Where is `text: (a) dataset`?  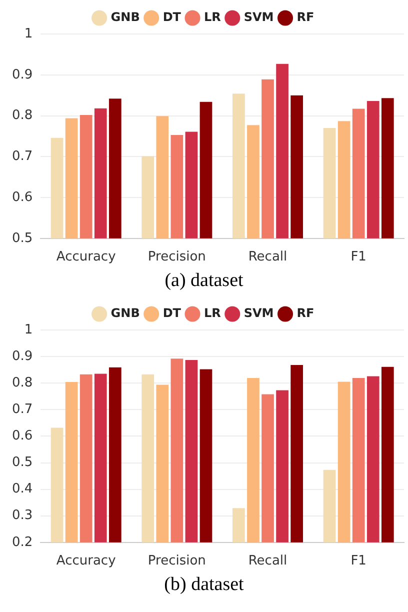
text: (a) dataset is located at coordinates (204, 281).